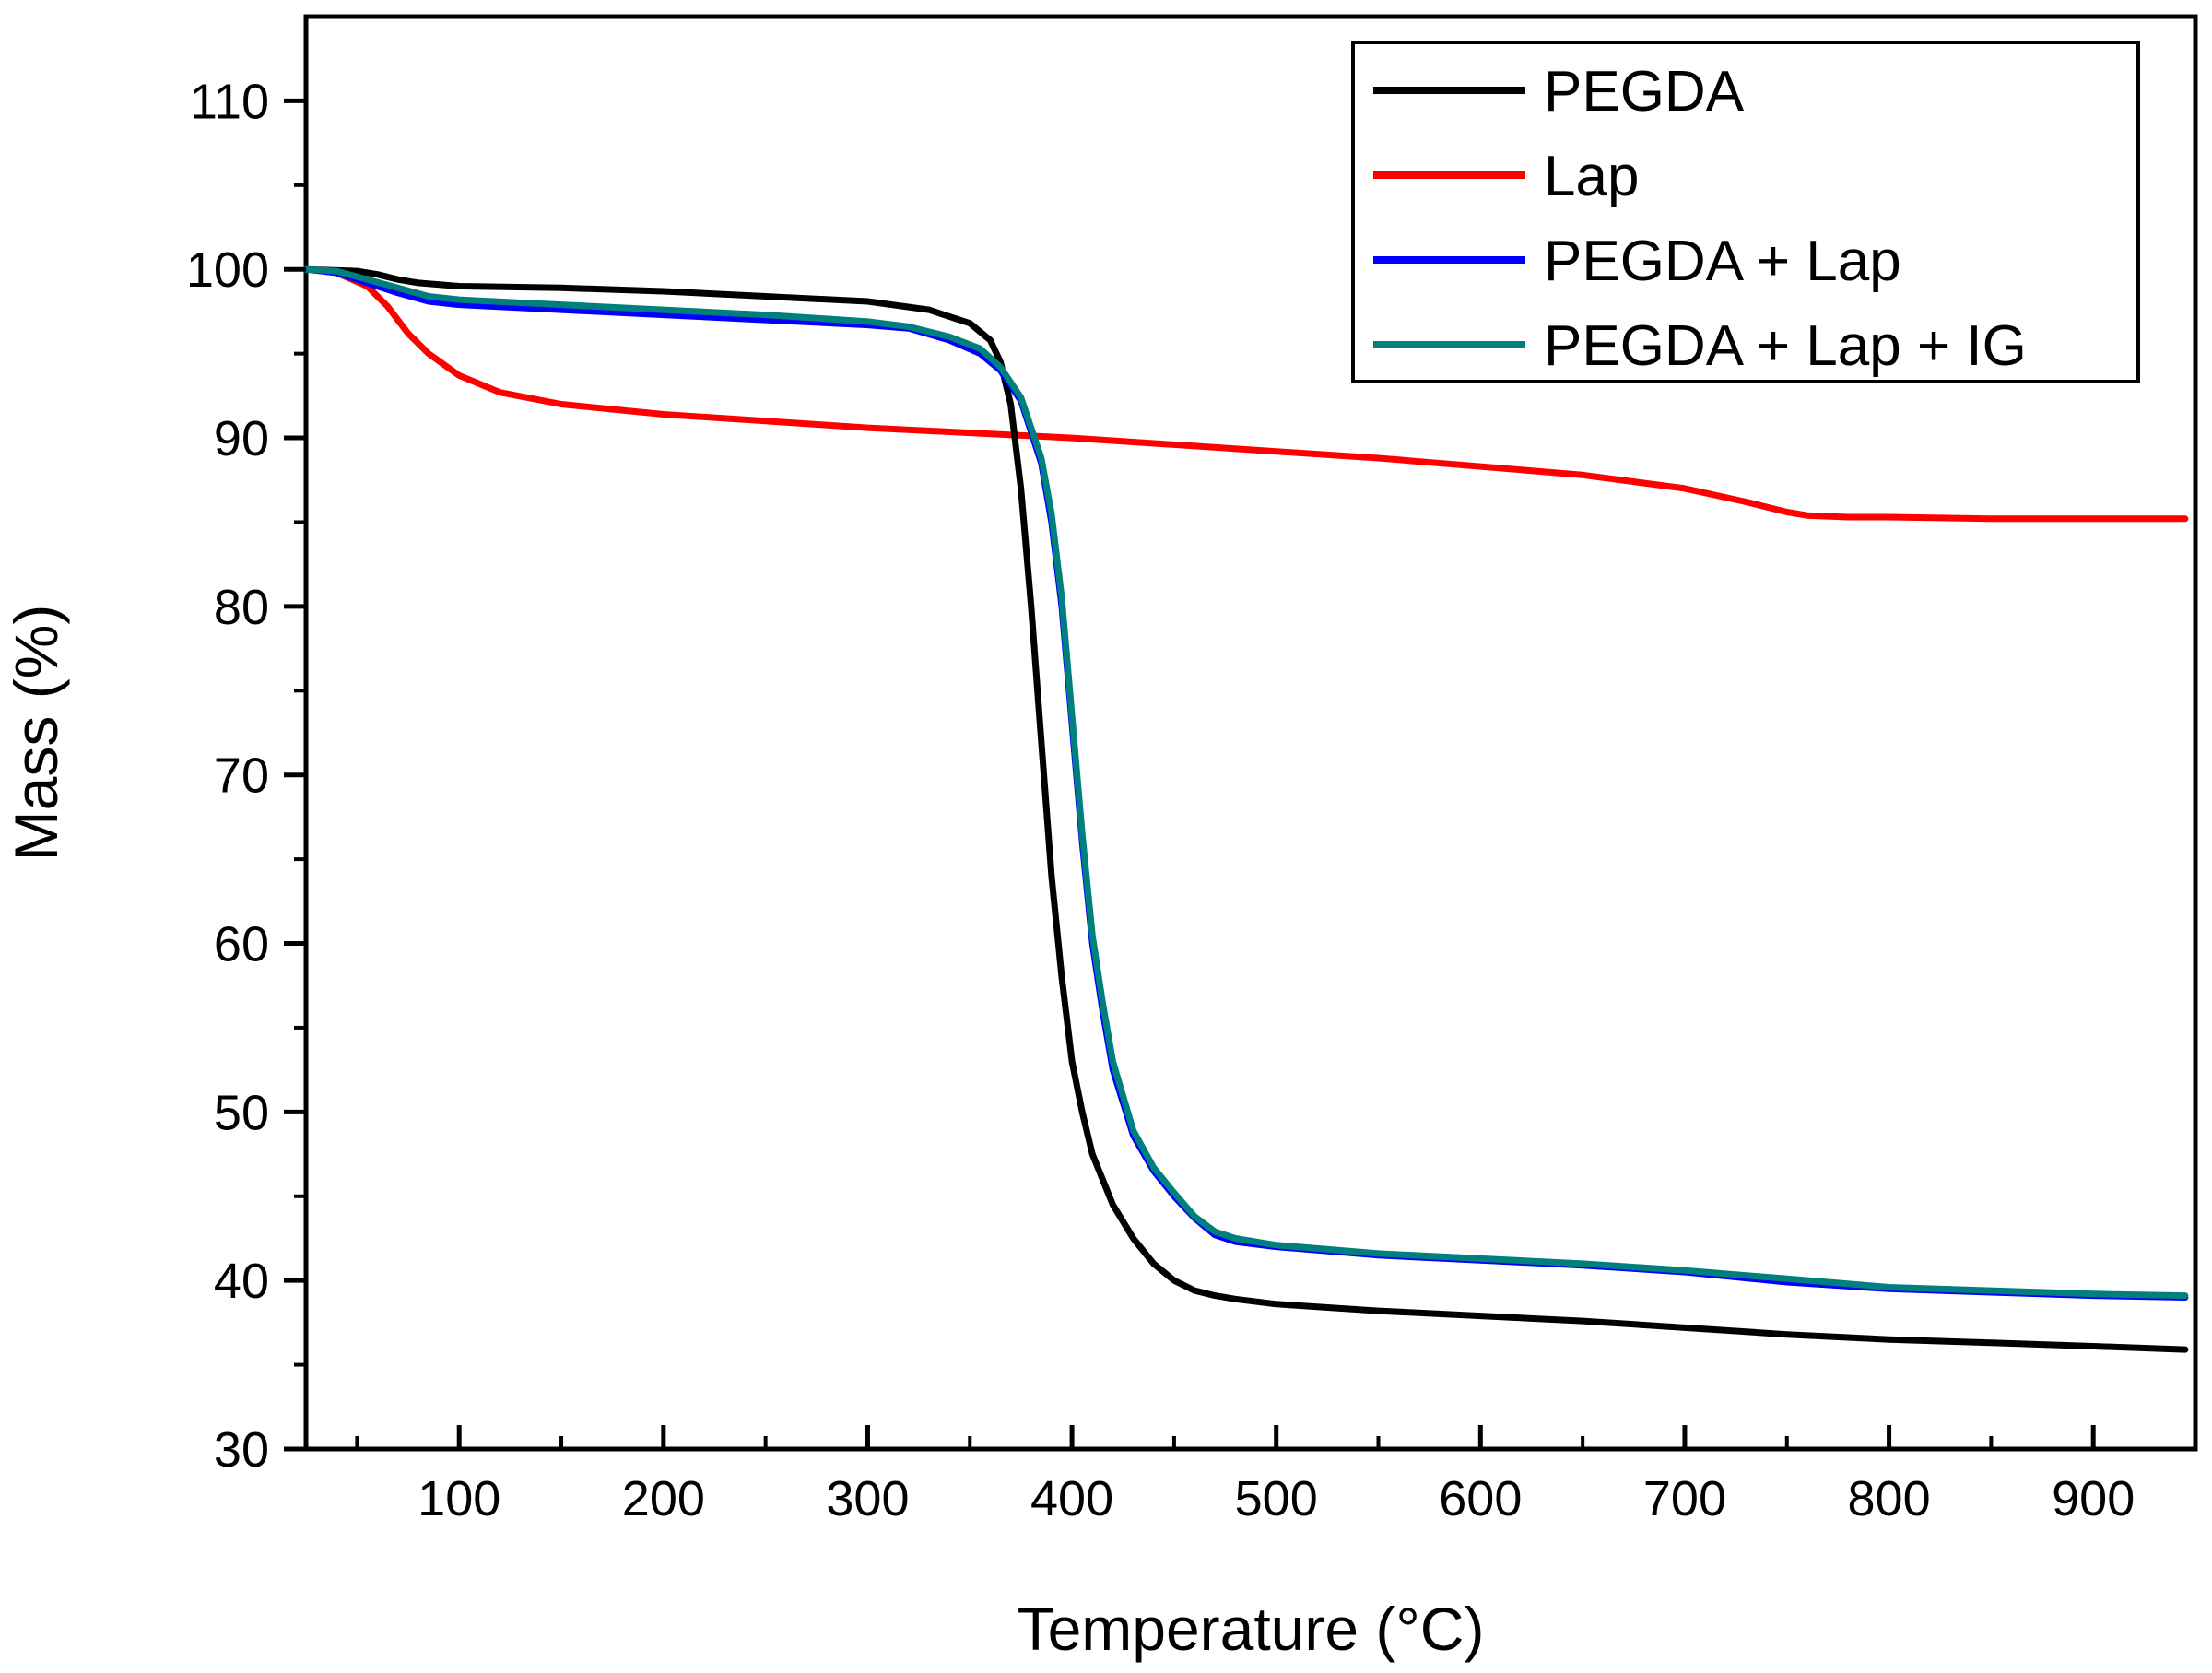 The height and width of the screenshot is (1673, 2212). What do you see at coordinates (241, 438) in the screenshot?
I see `y-tick-label: 90` at bounding box center [241, 438].